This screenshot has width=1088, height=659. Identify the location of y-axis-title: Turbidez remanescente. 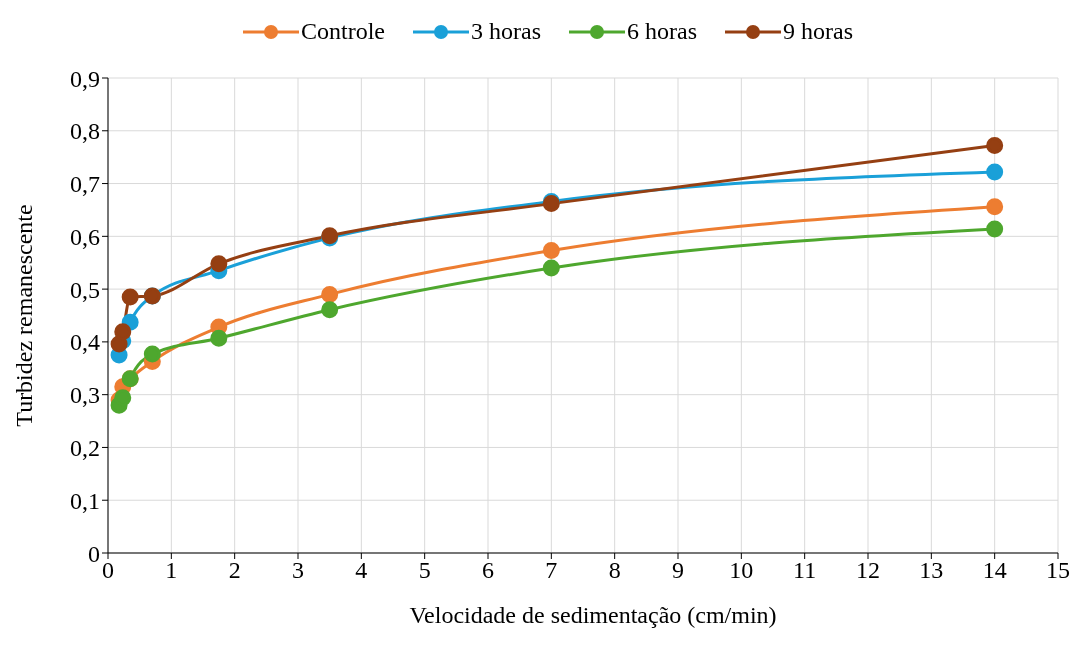
(23, 315).